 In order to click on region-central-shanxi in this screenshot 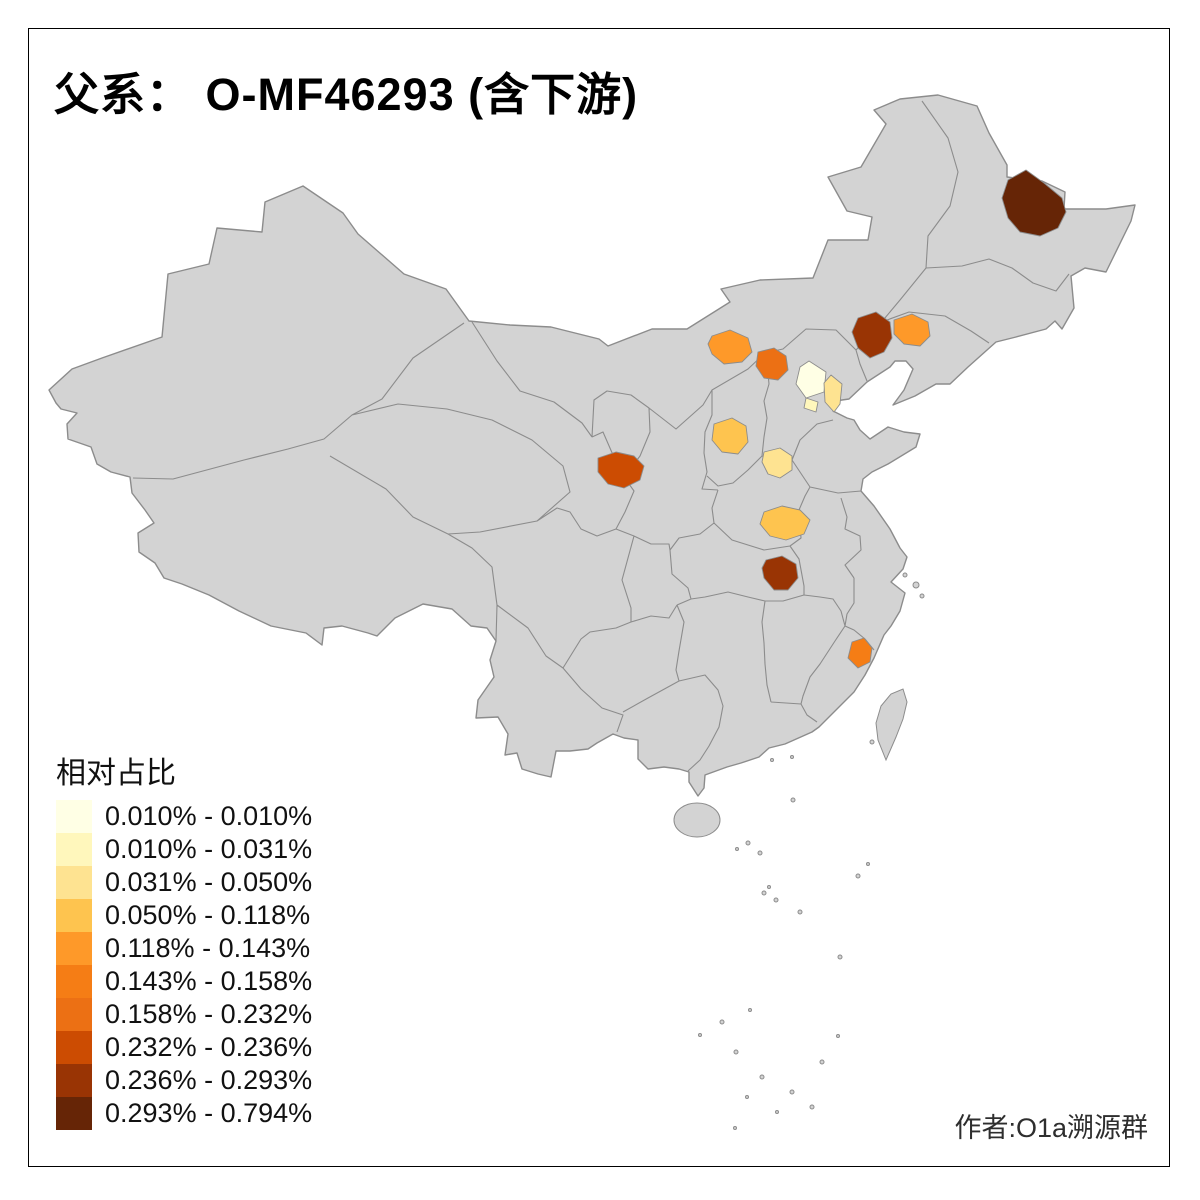, I will do `click(730, 436)`.